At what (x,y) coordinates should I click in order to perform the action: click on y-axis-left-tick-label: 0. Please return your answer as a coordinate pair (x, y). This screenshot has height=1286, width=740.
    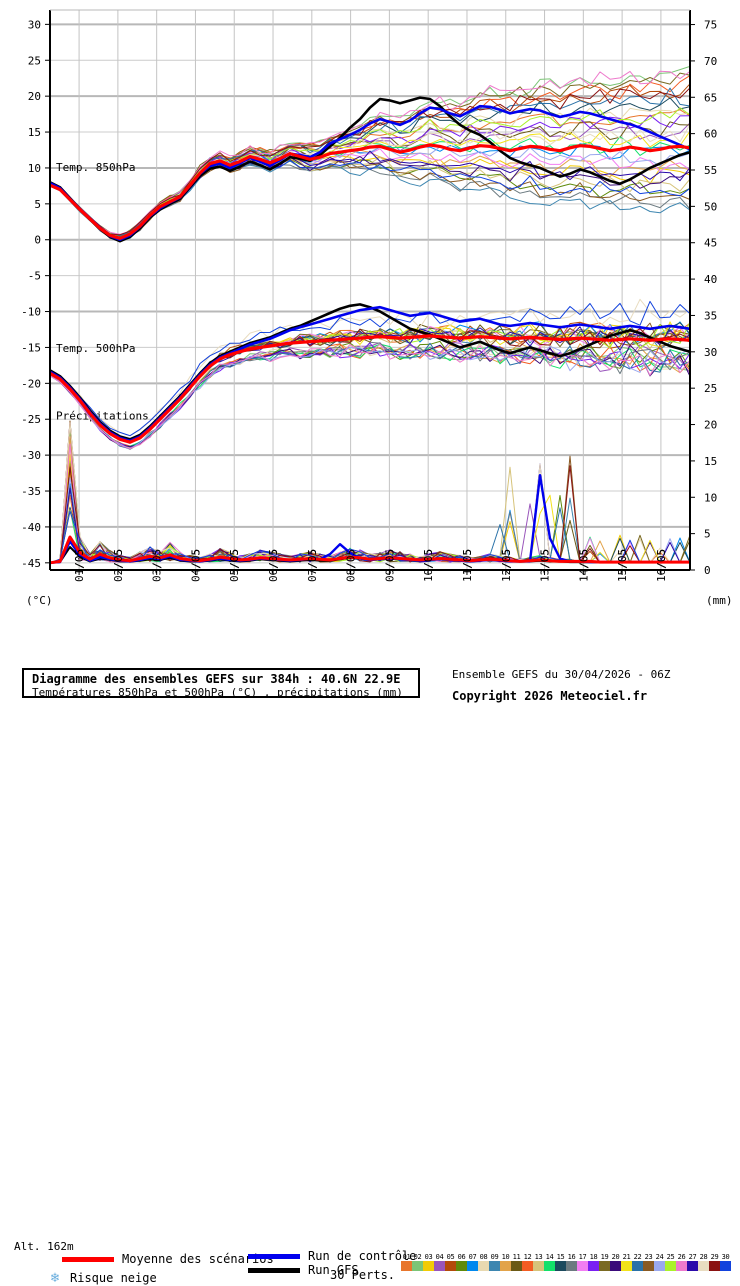
    Looking at the image, I should click on (37, 240).